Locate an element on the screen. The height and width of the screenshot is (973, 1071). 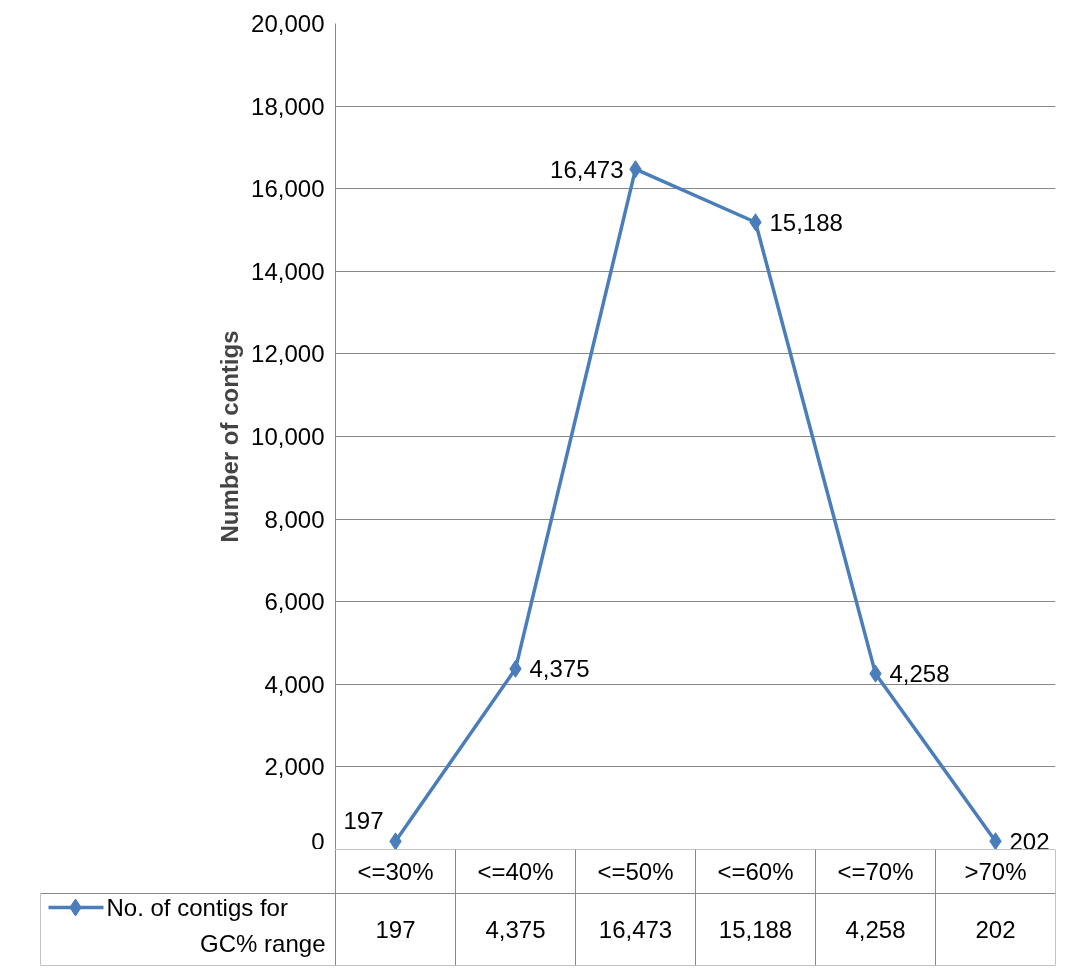
text: 16,473 is located at coordinates (587, 169).